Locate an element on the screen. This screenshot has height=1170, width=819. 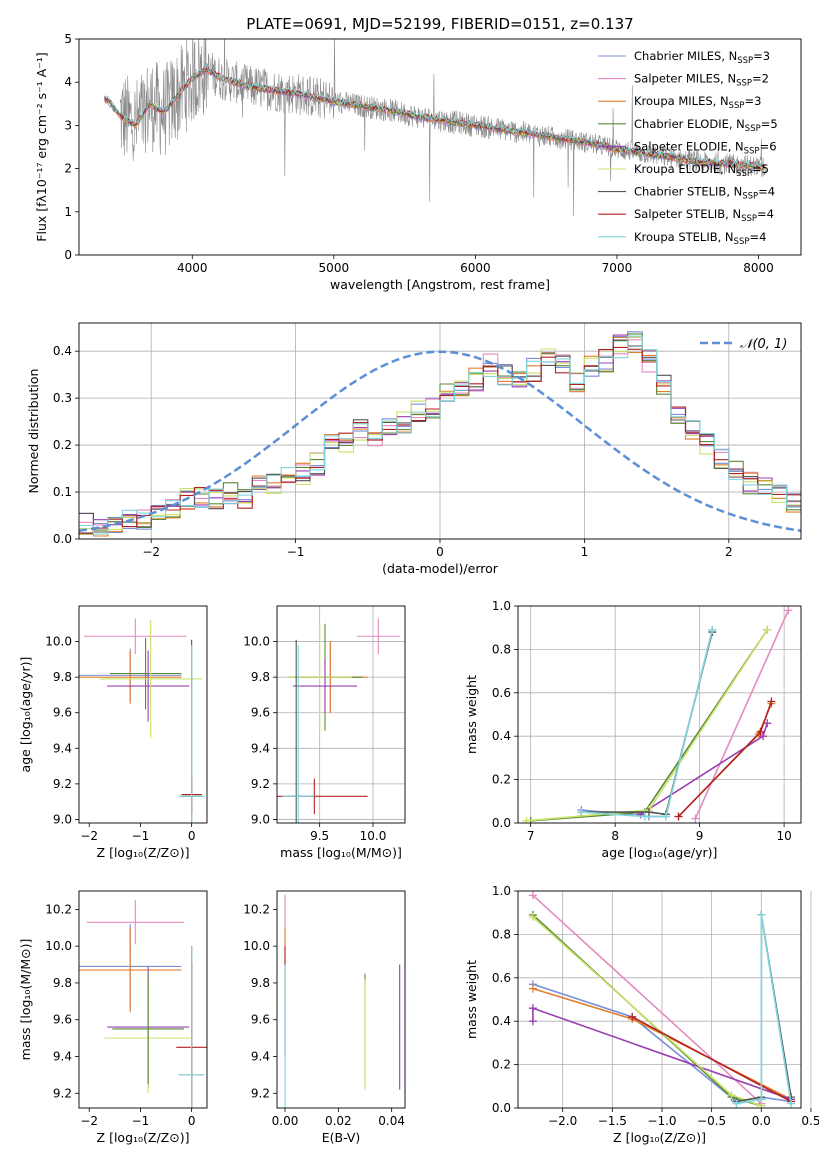
y-tick-label: 2 is located at coordinates (68, 169).